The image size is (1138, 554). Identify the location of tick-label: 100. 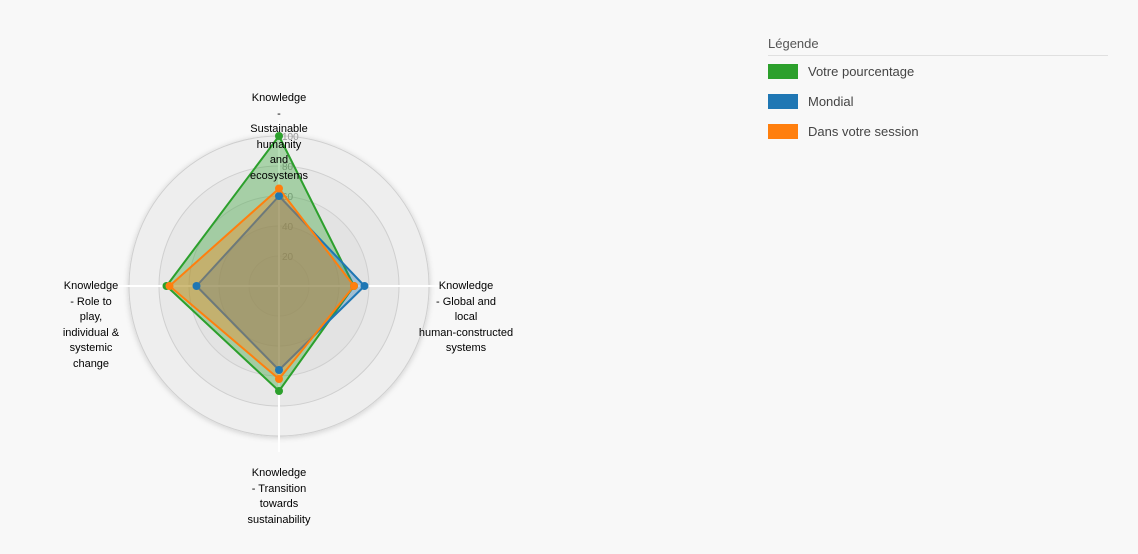
(290, 137).